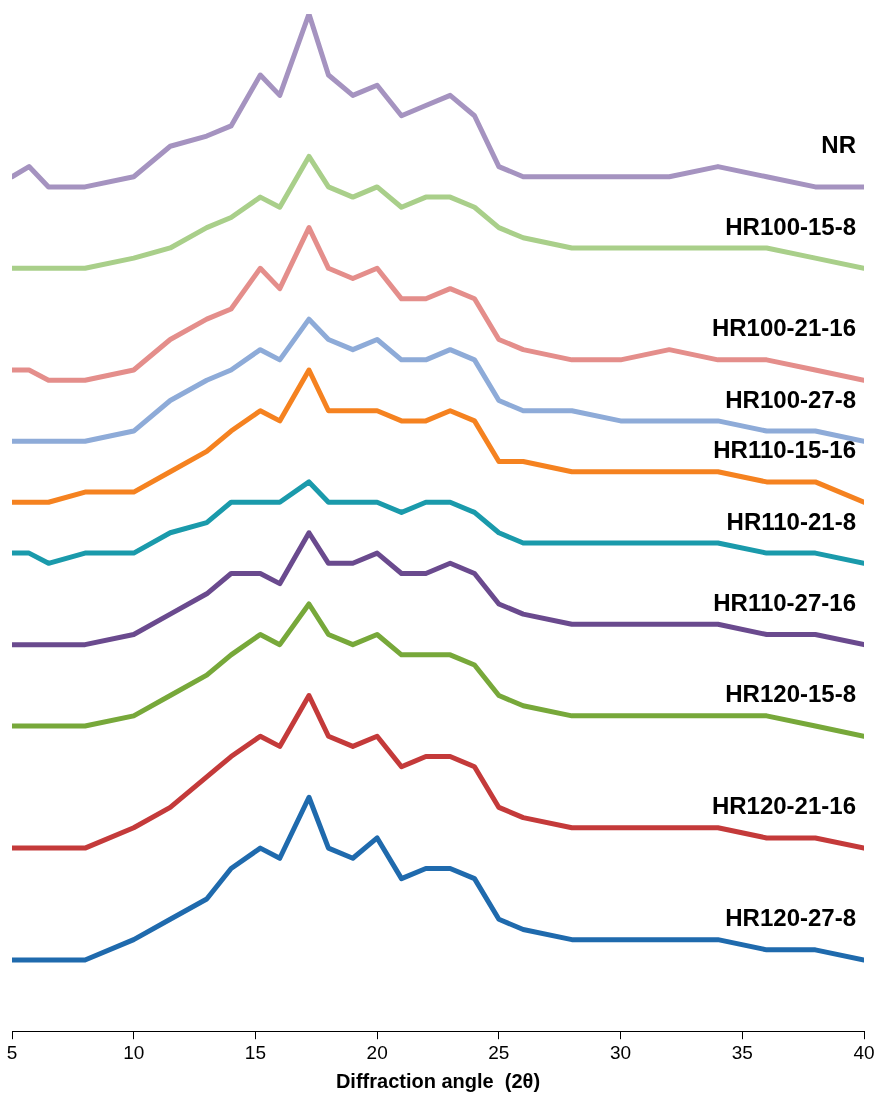 The width and height of the screenshot is (878, 1102). What do you see at coordinates (784, 602) in the screenshot?
I see `series-label: HR110-27-16` at bounding box center [784, 602].